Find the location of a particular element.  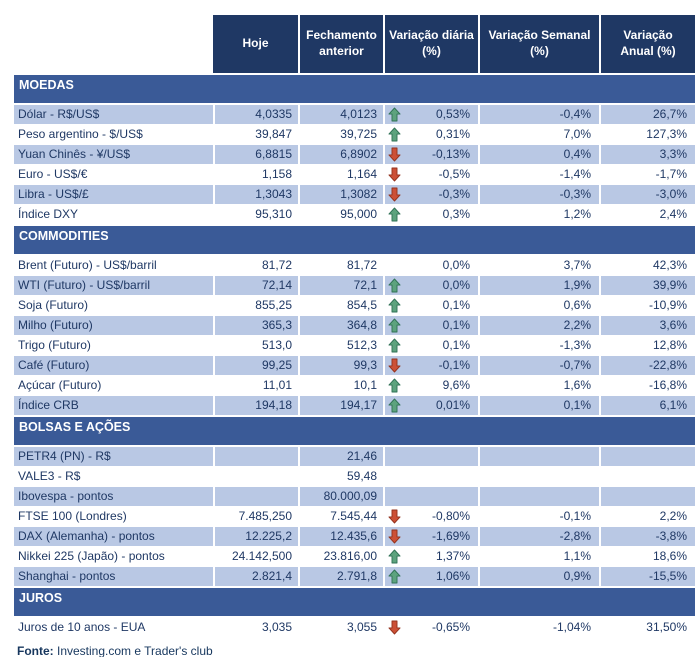

column-header: Variação diária (%) is located at coordinates (430, 44).